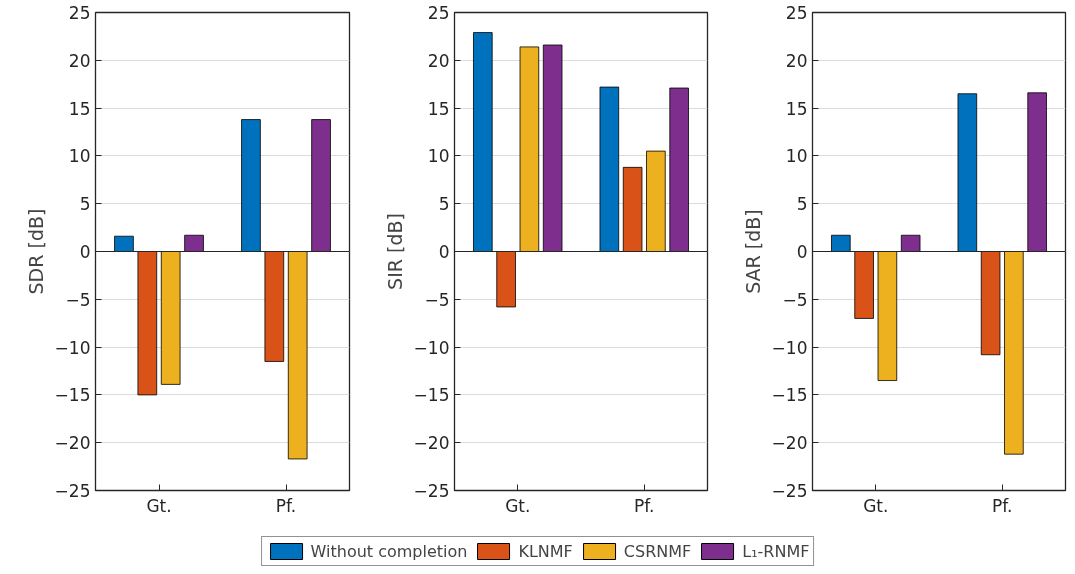  Describe the element at coordinates (545, 551) in the screenshot. I see `legend-label: KLNMF` at that location.